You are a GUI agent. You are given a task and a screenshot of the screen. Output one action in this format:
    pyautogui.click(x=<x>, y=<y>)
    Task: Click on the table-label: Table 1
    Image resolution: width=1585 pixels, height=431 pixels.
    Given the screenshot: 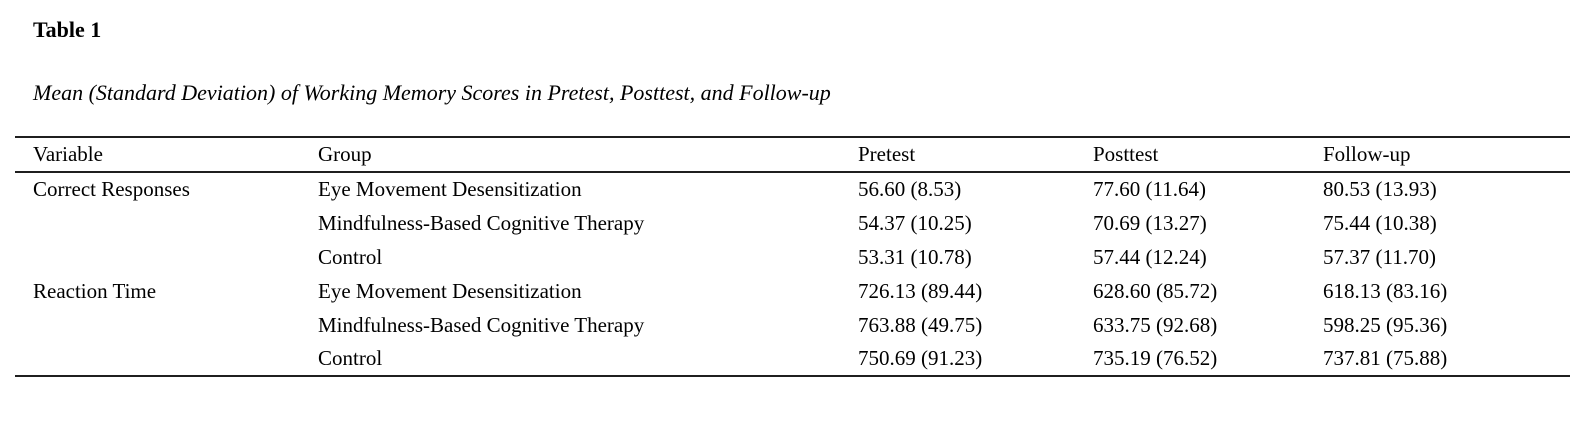 What is the action you would take?
    pyautogui.click(x=67, y=29)
    